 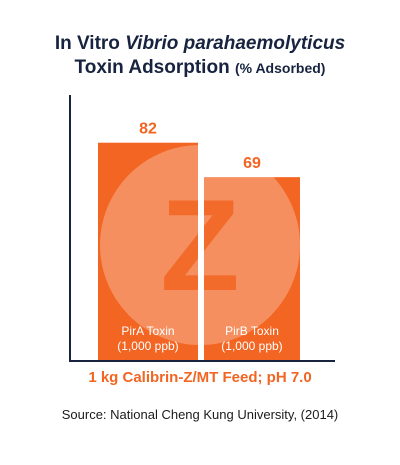 I want to click on category-label-1: PirA Toxin, so click(x=147, y=331).